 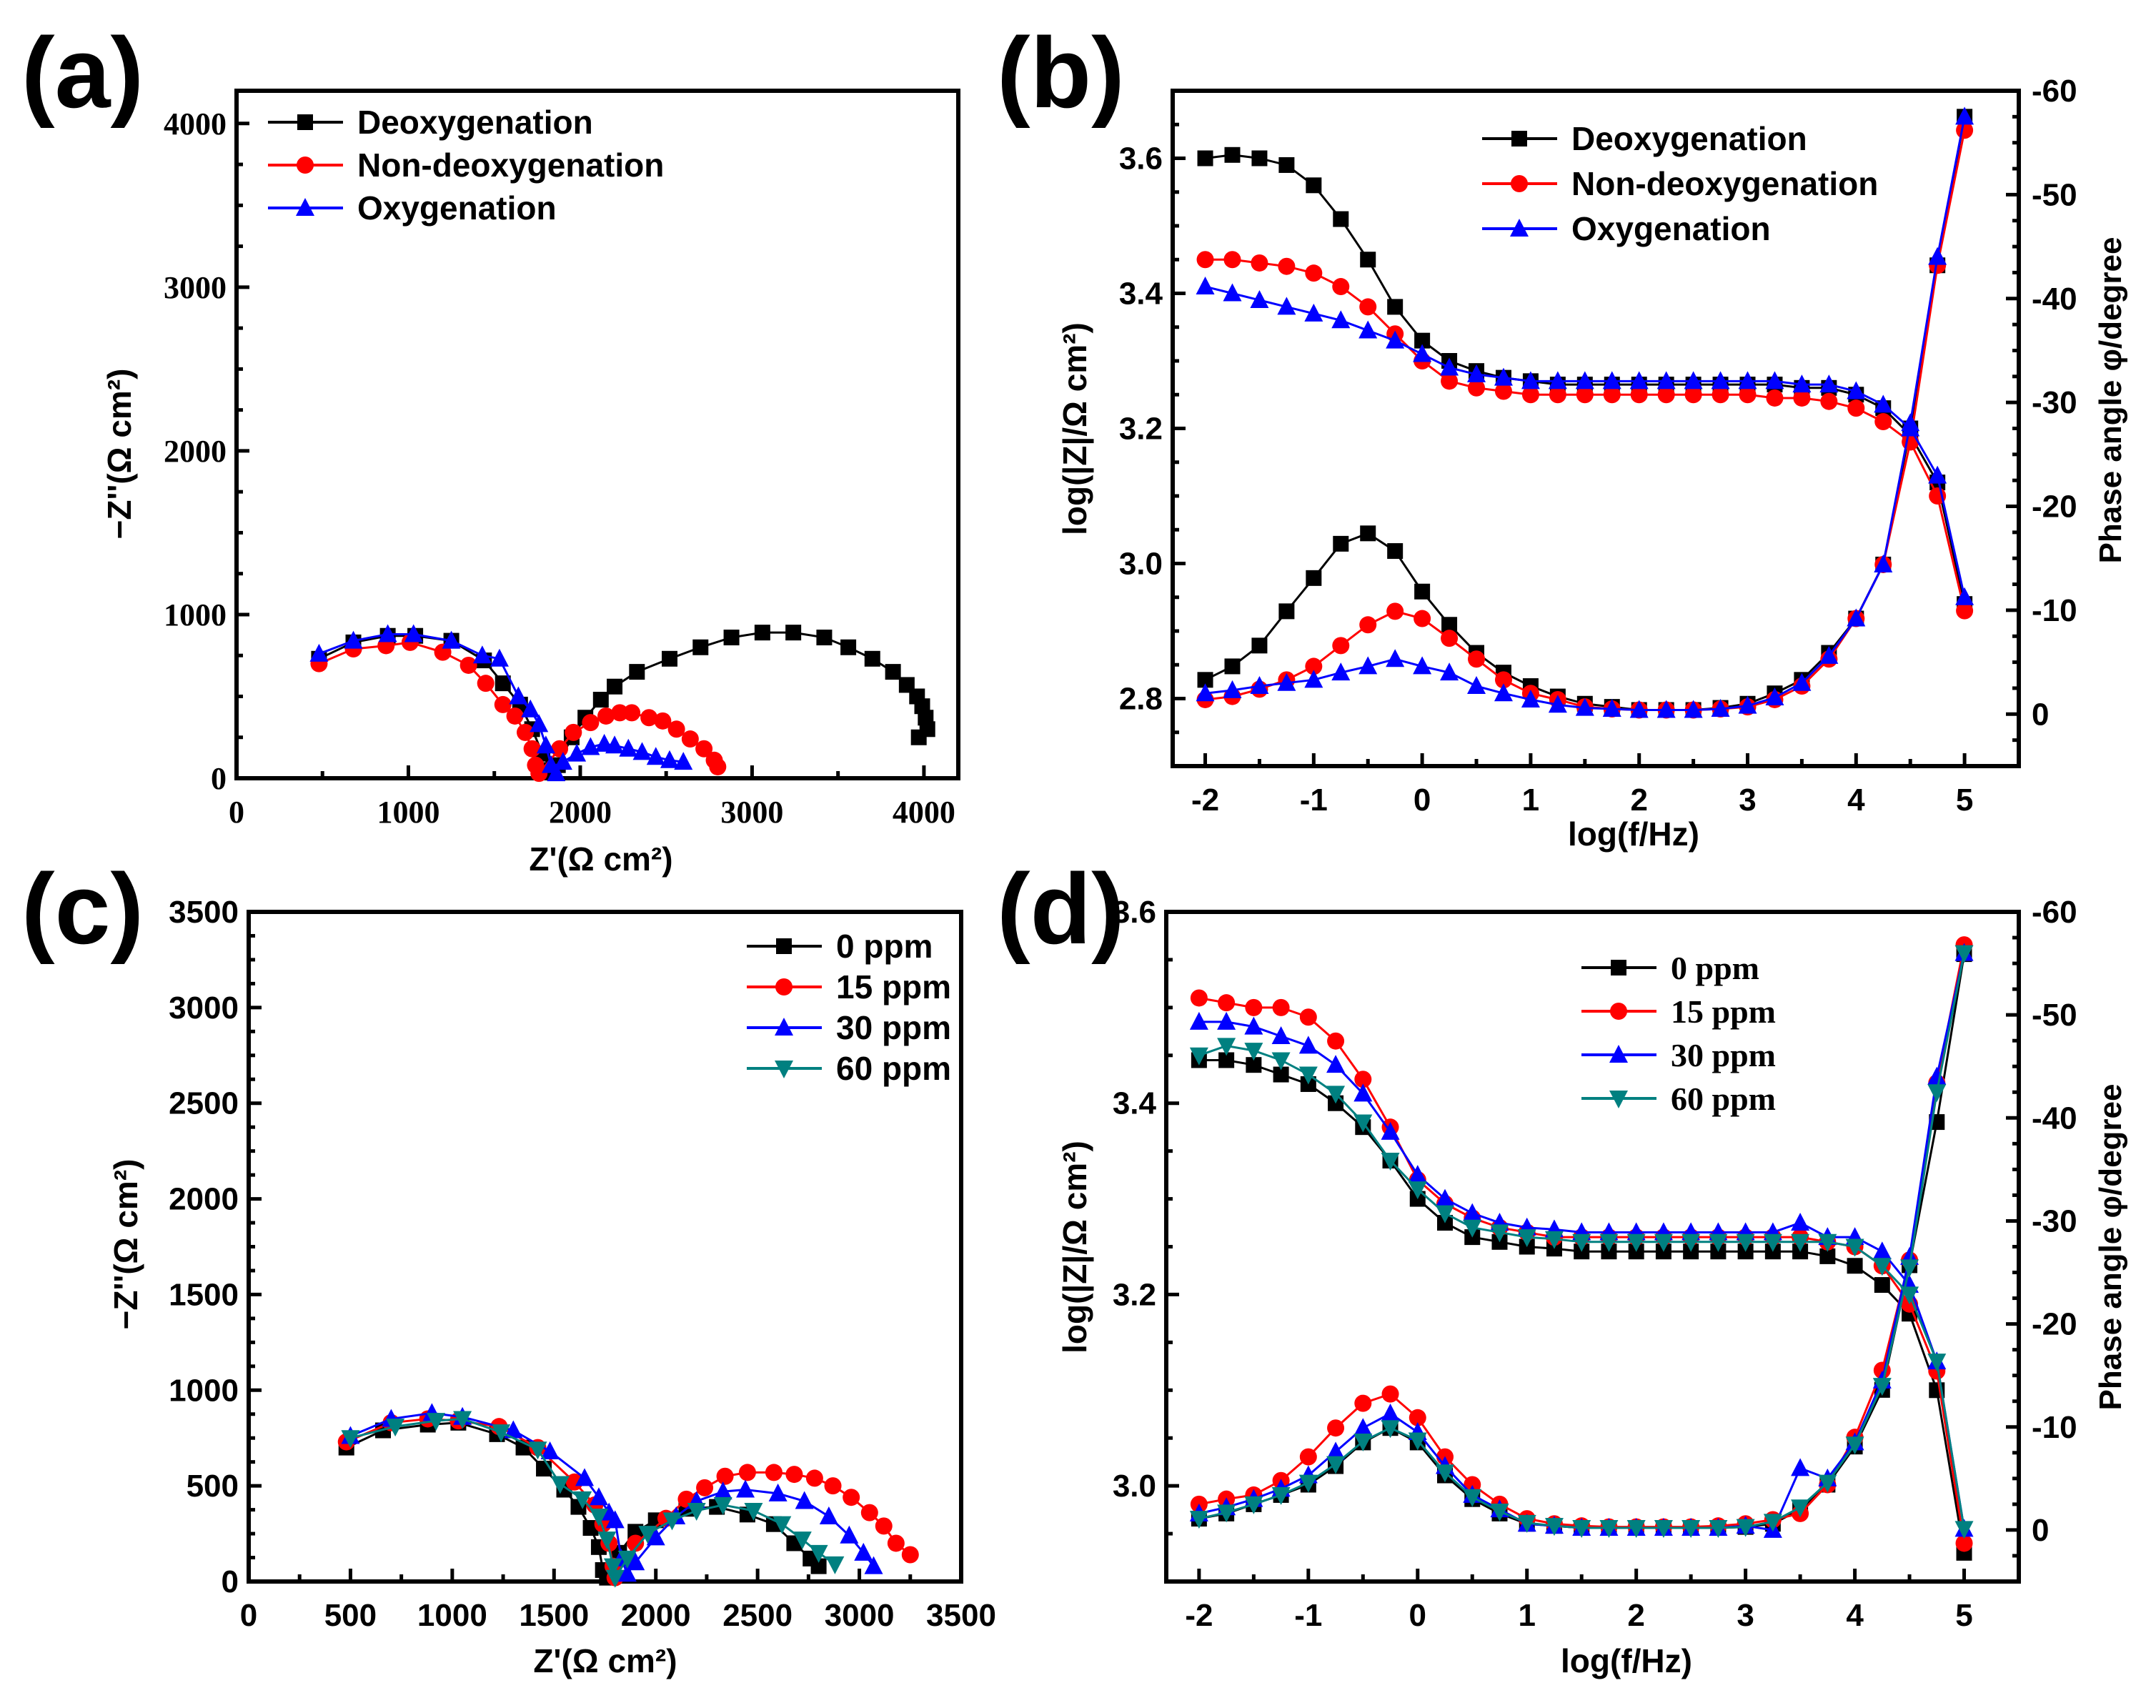 I want to click on y2-tick-label: -50, so click(x=2054, y=194).